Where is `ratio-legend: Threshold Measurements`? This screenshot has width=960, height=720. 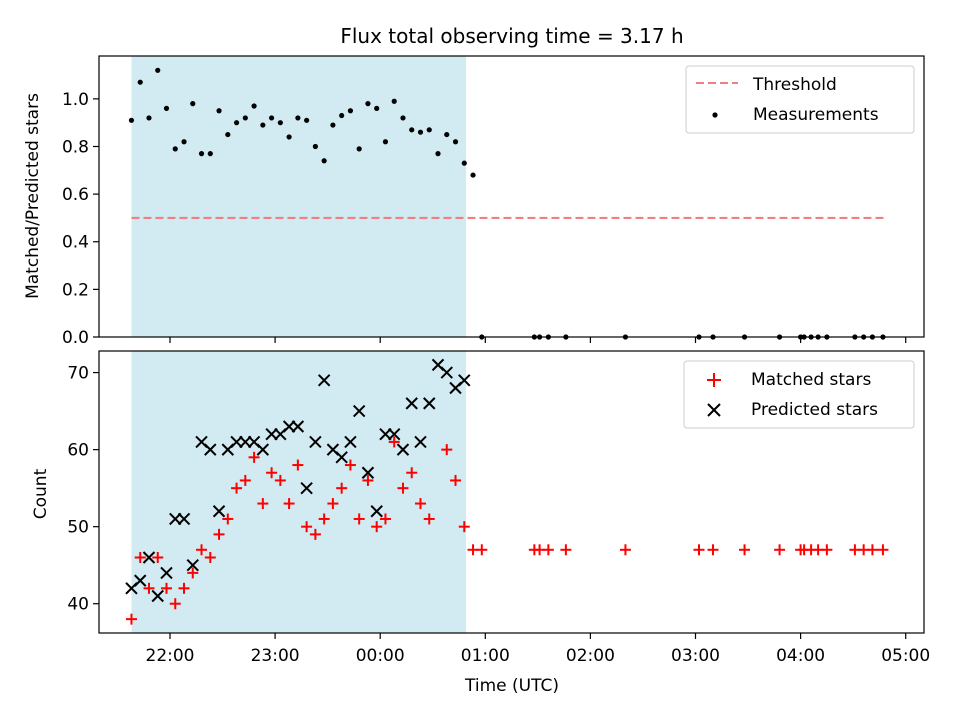
ratio-legend: Threshold Measurements is located at coordinates (800, 99).